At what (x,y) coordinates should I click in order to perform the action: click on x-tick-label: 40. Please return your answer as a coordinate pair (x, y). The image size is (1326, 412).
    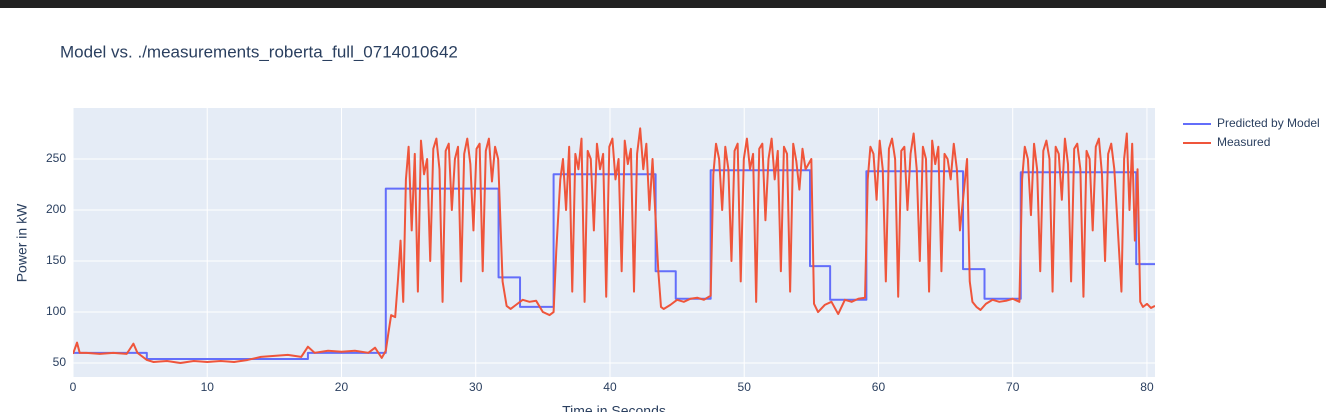
    Looking at the image, I should click on (610, 387).